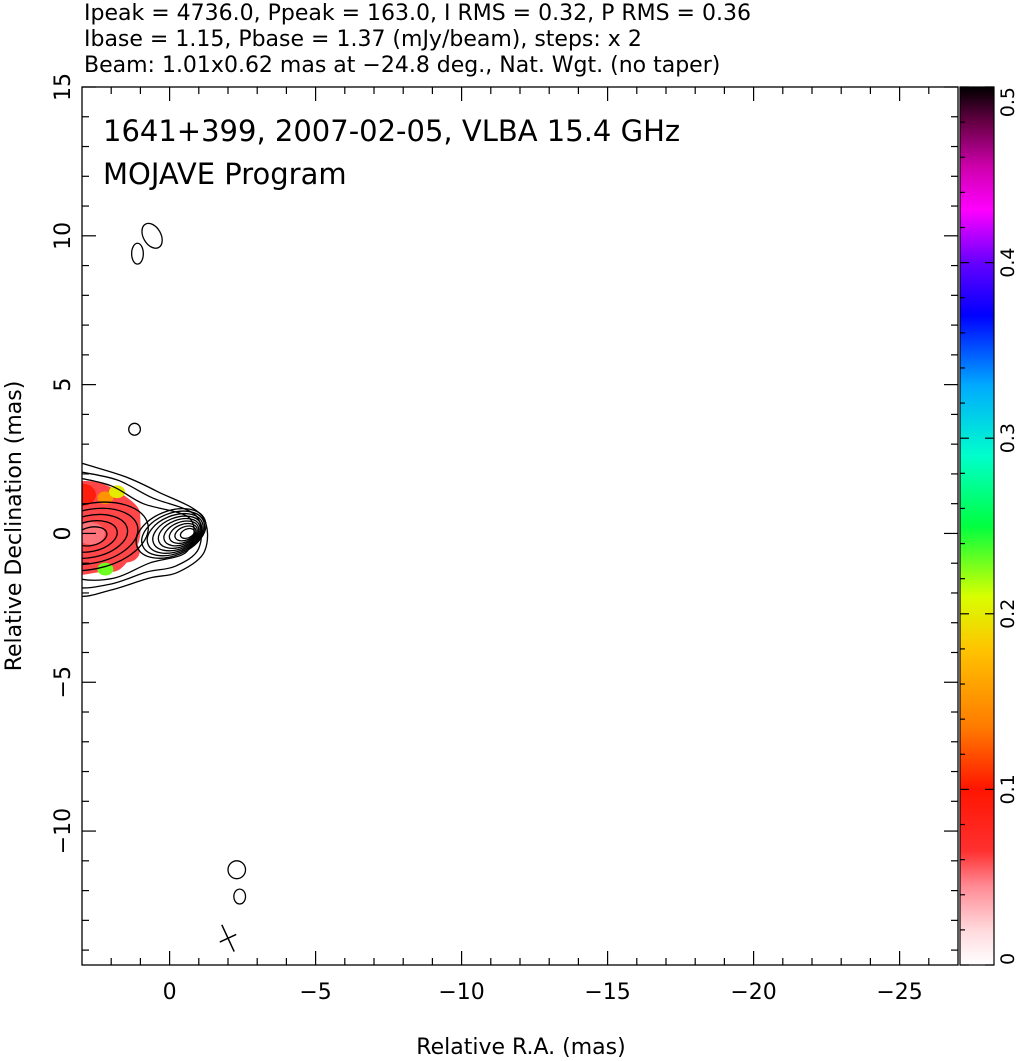 The image size is (1022, 1061). Describe the element at coordinates (315, 992) in the screenshot. I see `x-tick-label: −5` at that location.